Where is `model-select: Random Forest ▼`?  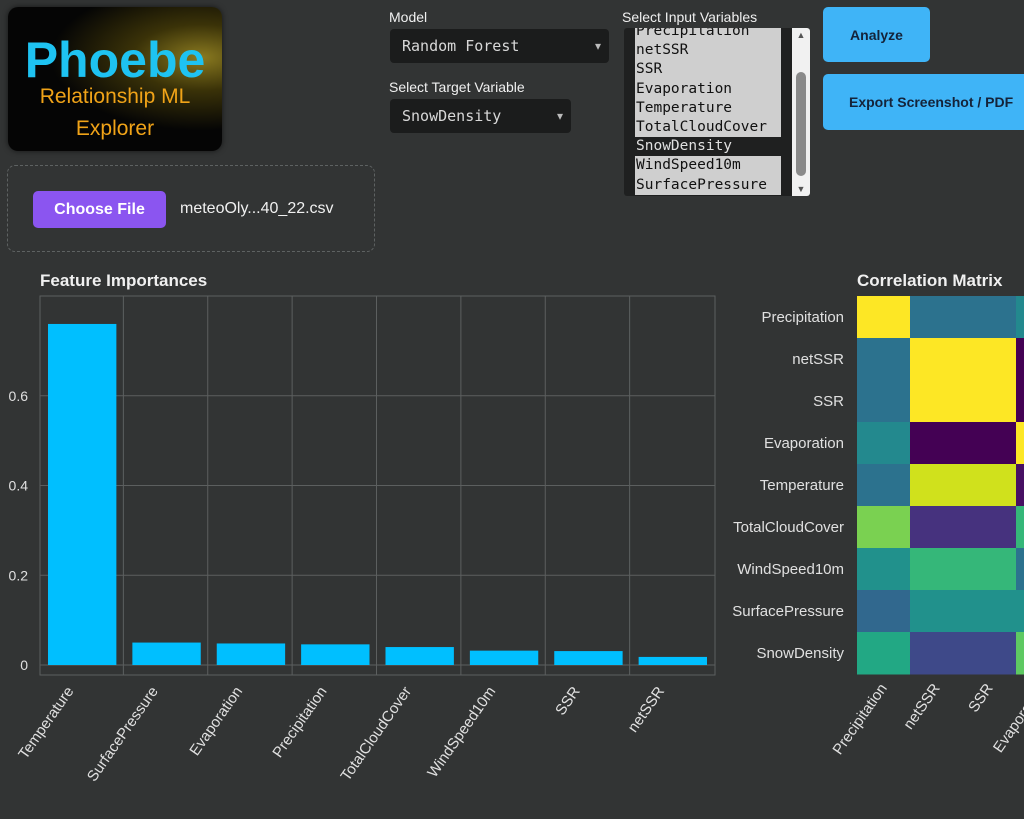
model-select: Random Forest ▼ is located at coordinates (499, 46).